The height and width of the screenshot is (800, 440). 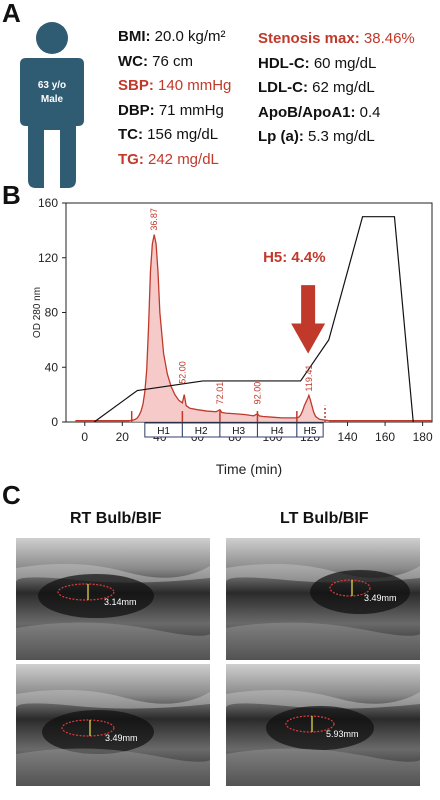 I want to click on left-stat-5: TG: 242 mg/dL, so click(x=168, y=159).